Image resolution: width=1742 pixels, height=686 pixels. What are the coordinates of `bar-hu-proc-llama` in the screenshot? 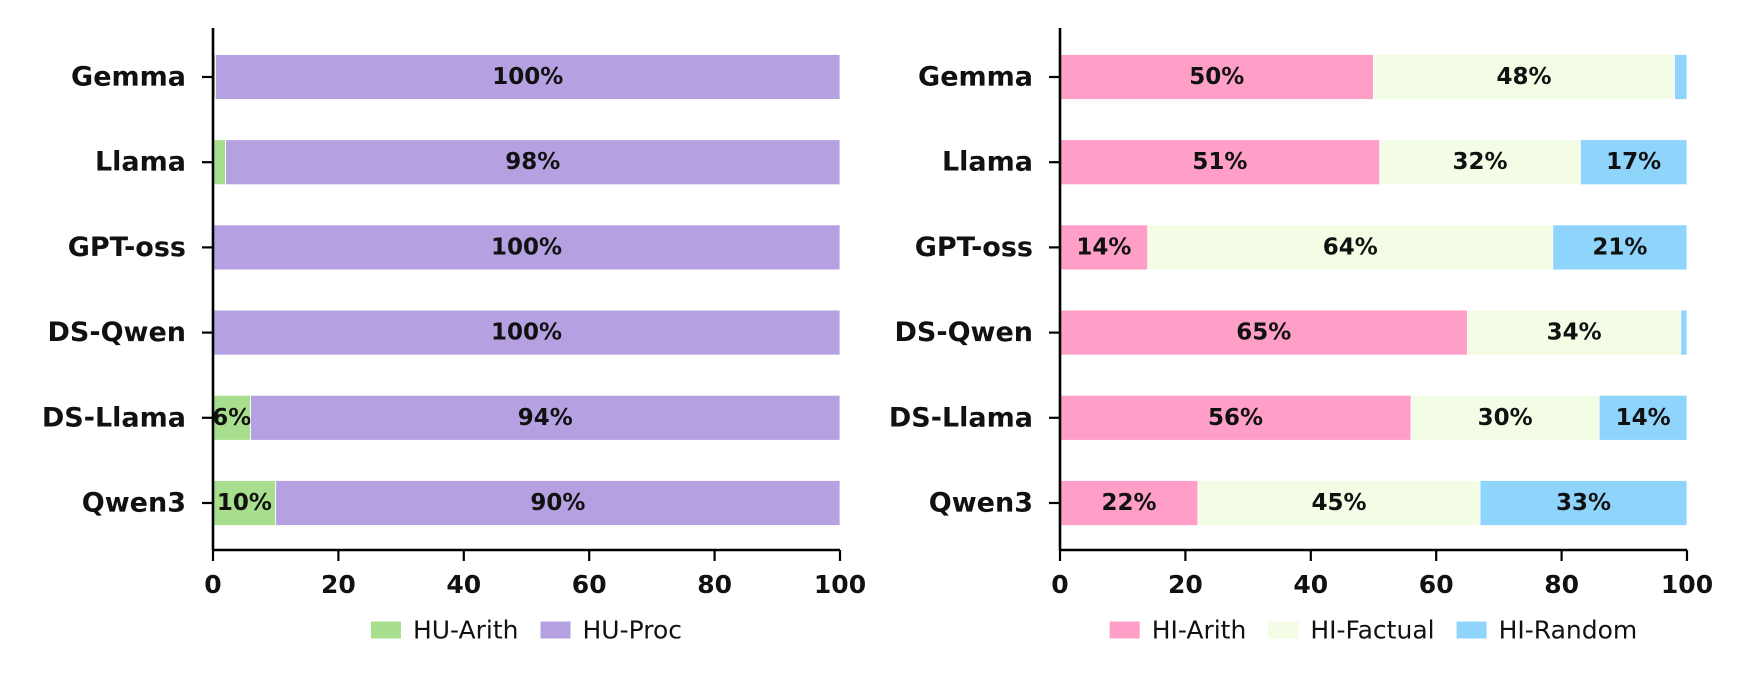 It's located at (533, 162).